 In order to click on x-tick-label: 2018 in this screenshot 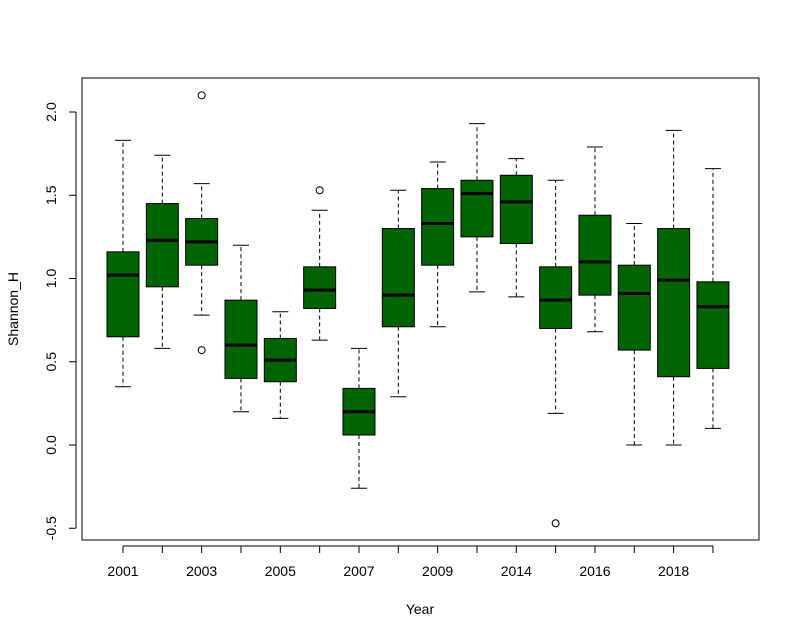, I will do `click(673, 571)`.